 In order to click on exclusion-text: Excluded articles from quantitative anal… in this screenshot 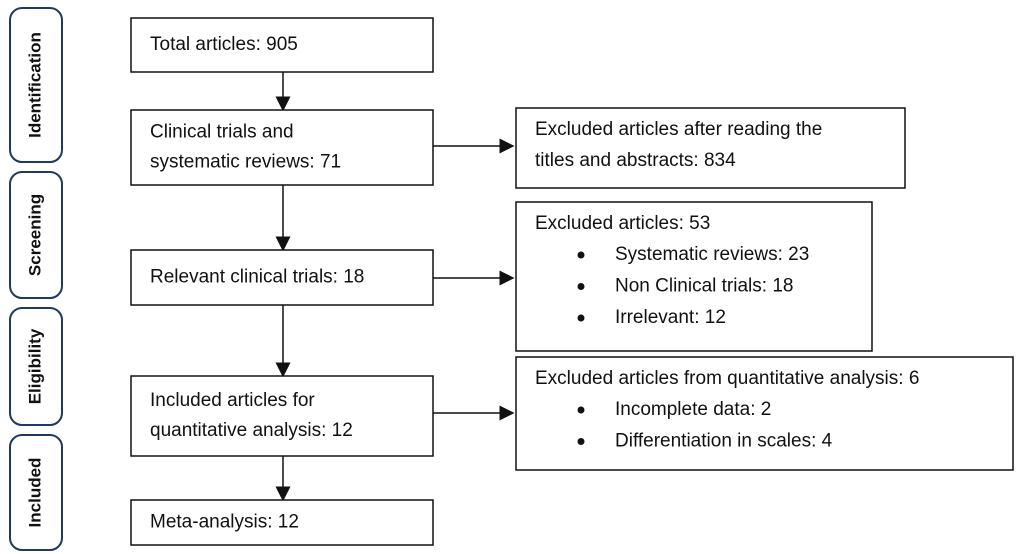, I will do `click(727, 378)`.